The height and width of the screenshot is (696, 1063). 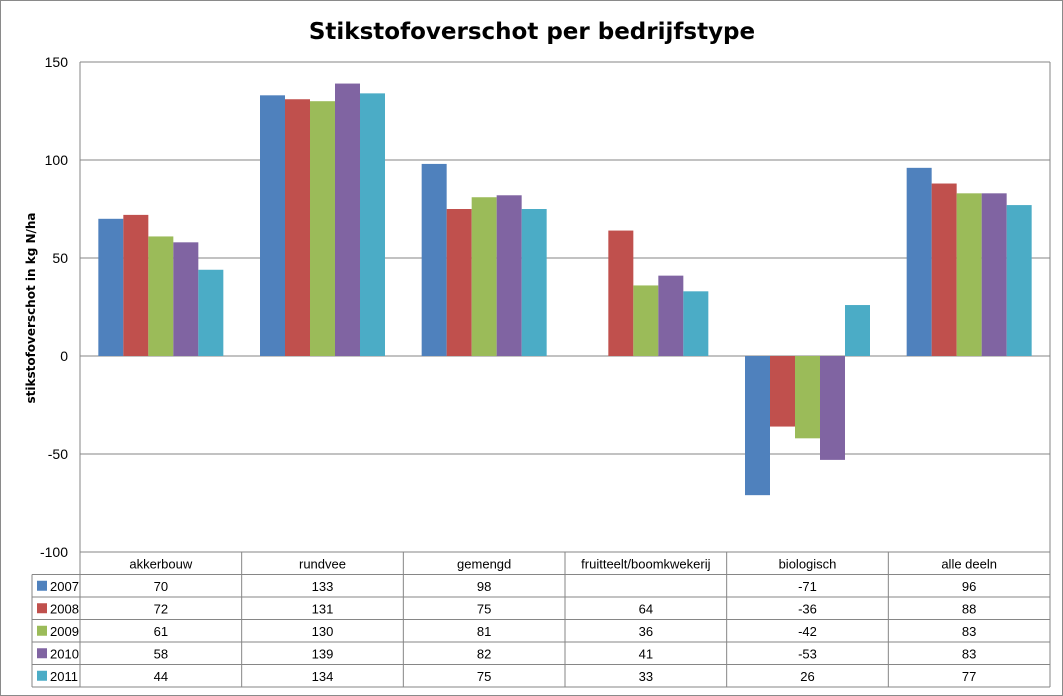 I want to click on legend-swatch-2007, so click(x=42, y=585).